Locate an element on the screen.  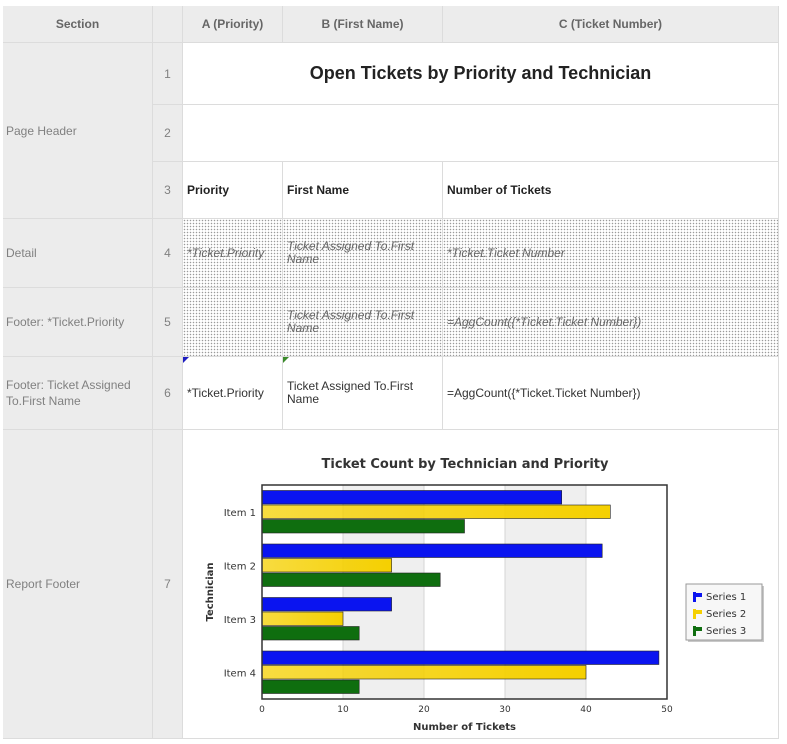
chart-title: Ticket Count by Technician and Priority is located at coordinates (466, 464).